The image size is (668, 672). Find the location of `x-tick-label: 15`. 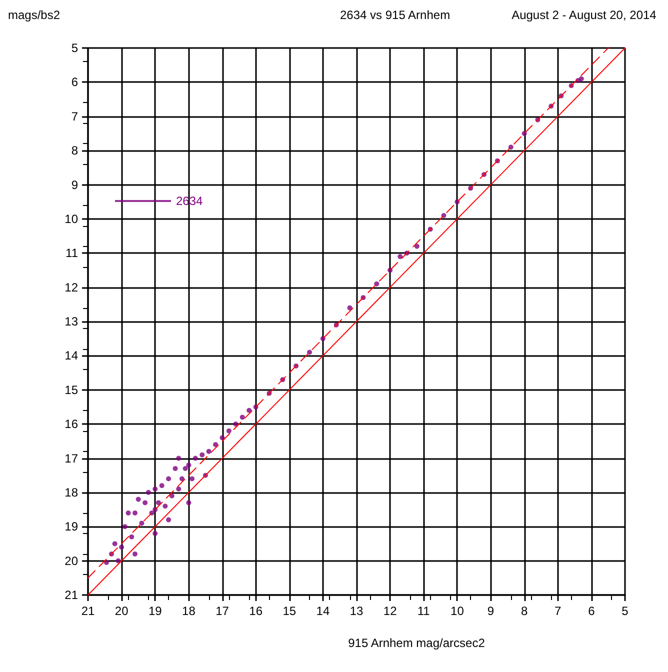

x-tick-label: 15 is located at coordinates (289, 611).